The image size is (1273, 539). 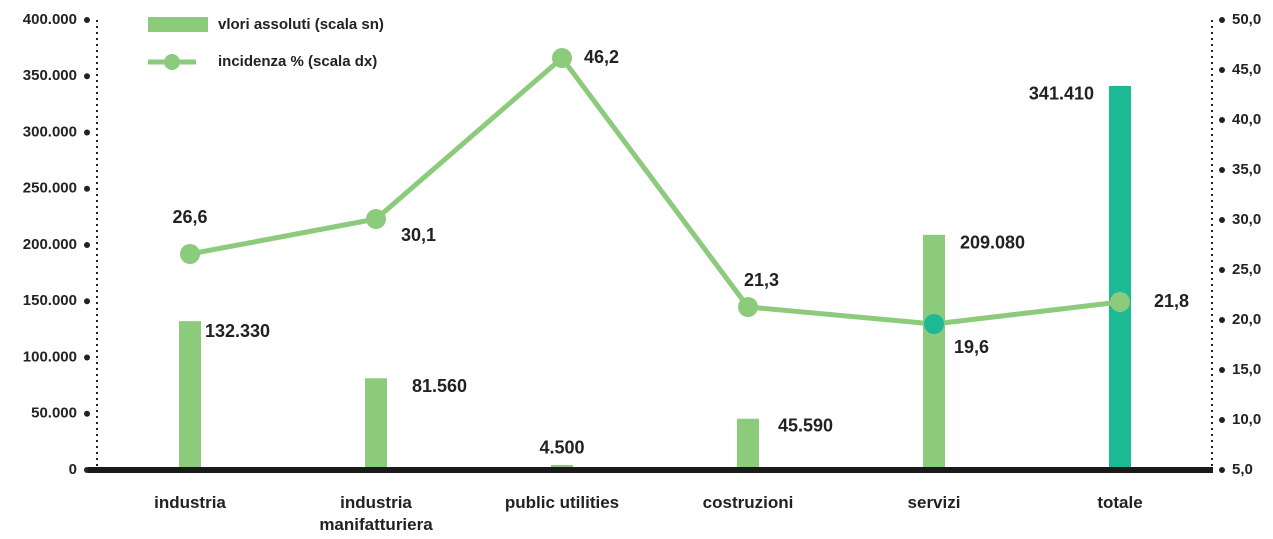 What do you see at coordinates (562, 502) in the screenshot?
I see `x-tick-label: public utilities` at bounding box center [562, 502].